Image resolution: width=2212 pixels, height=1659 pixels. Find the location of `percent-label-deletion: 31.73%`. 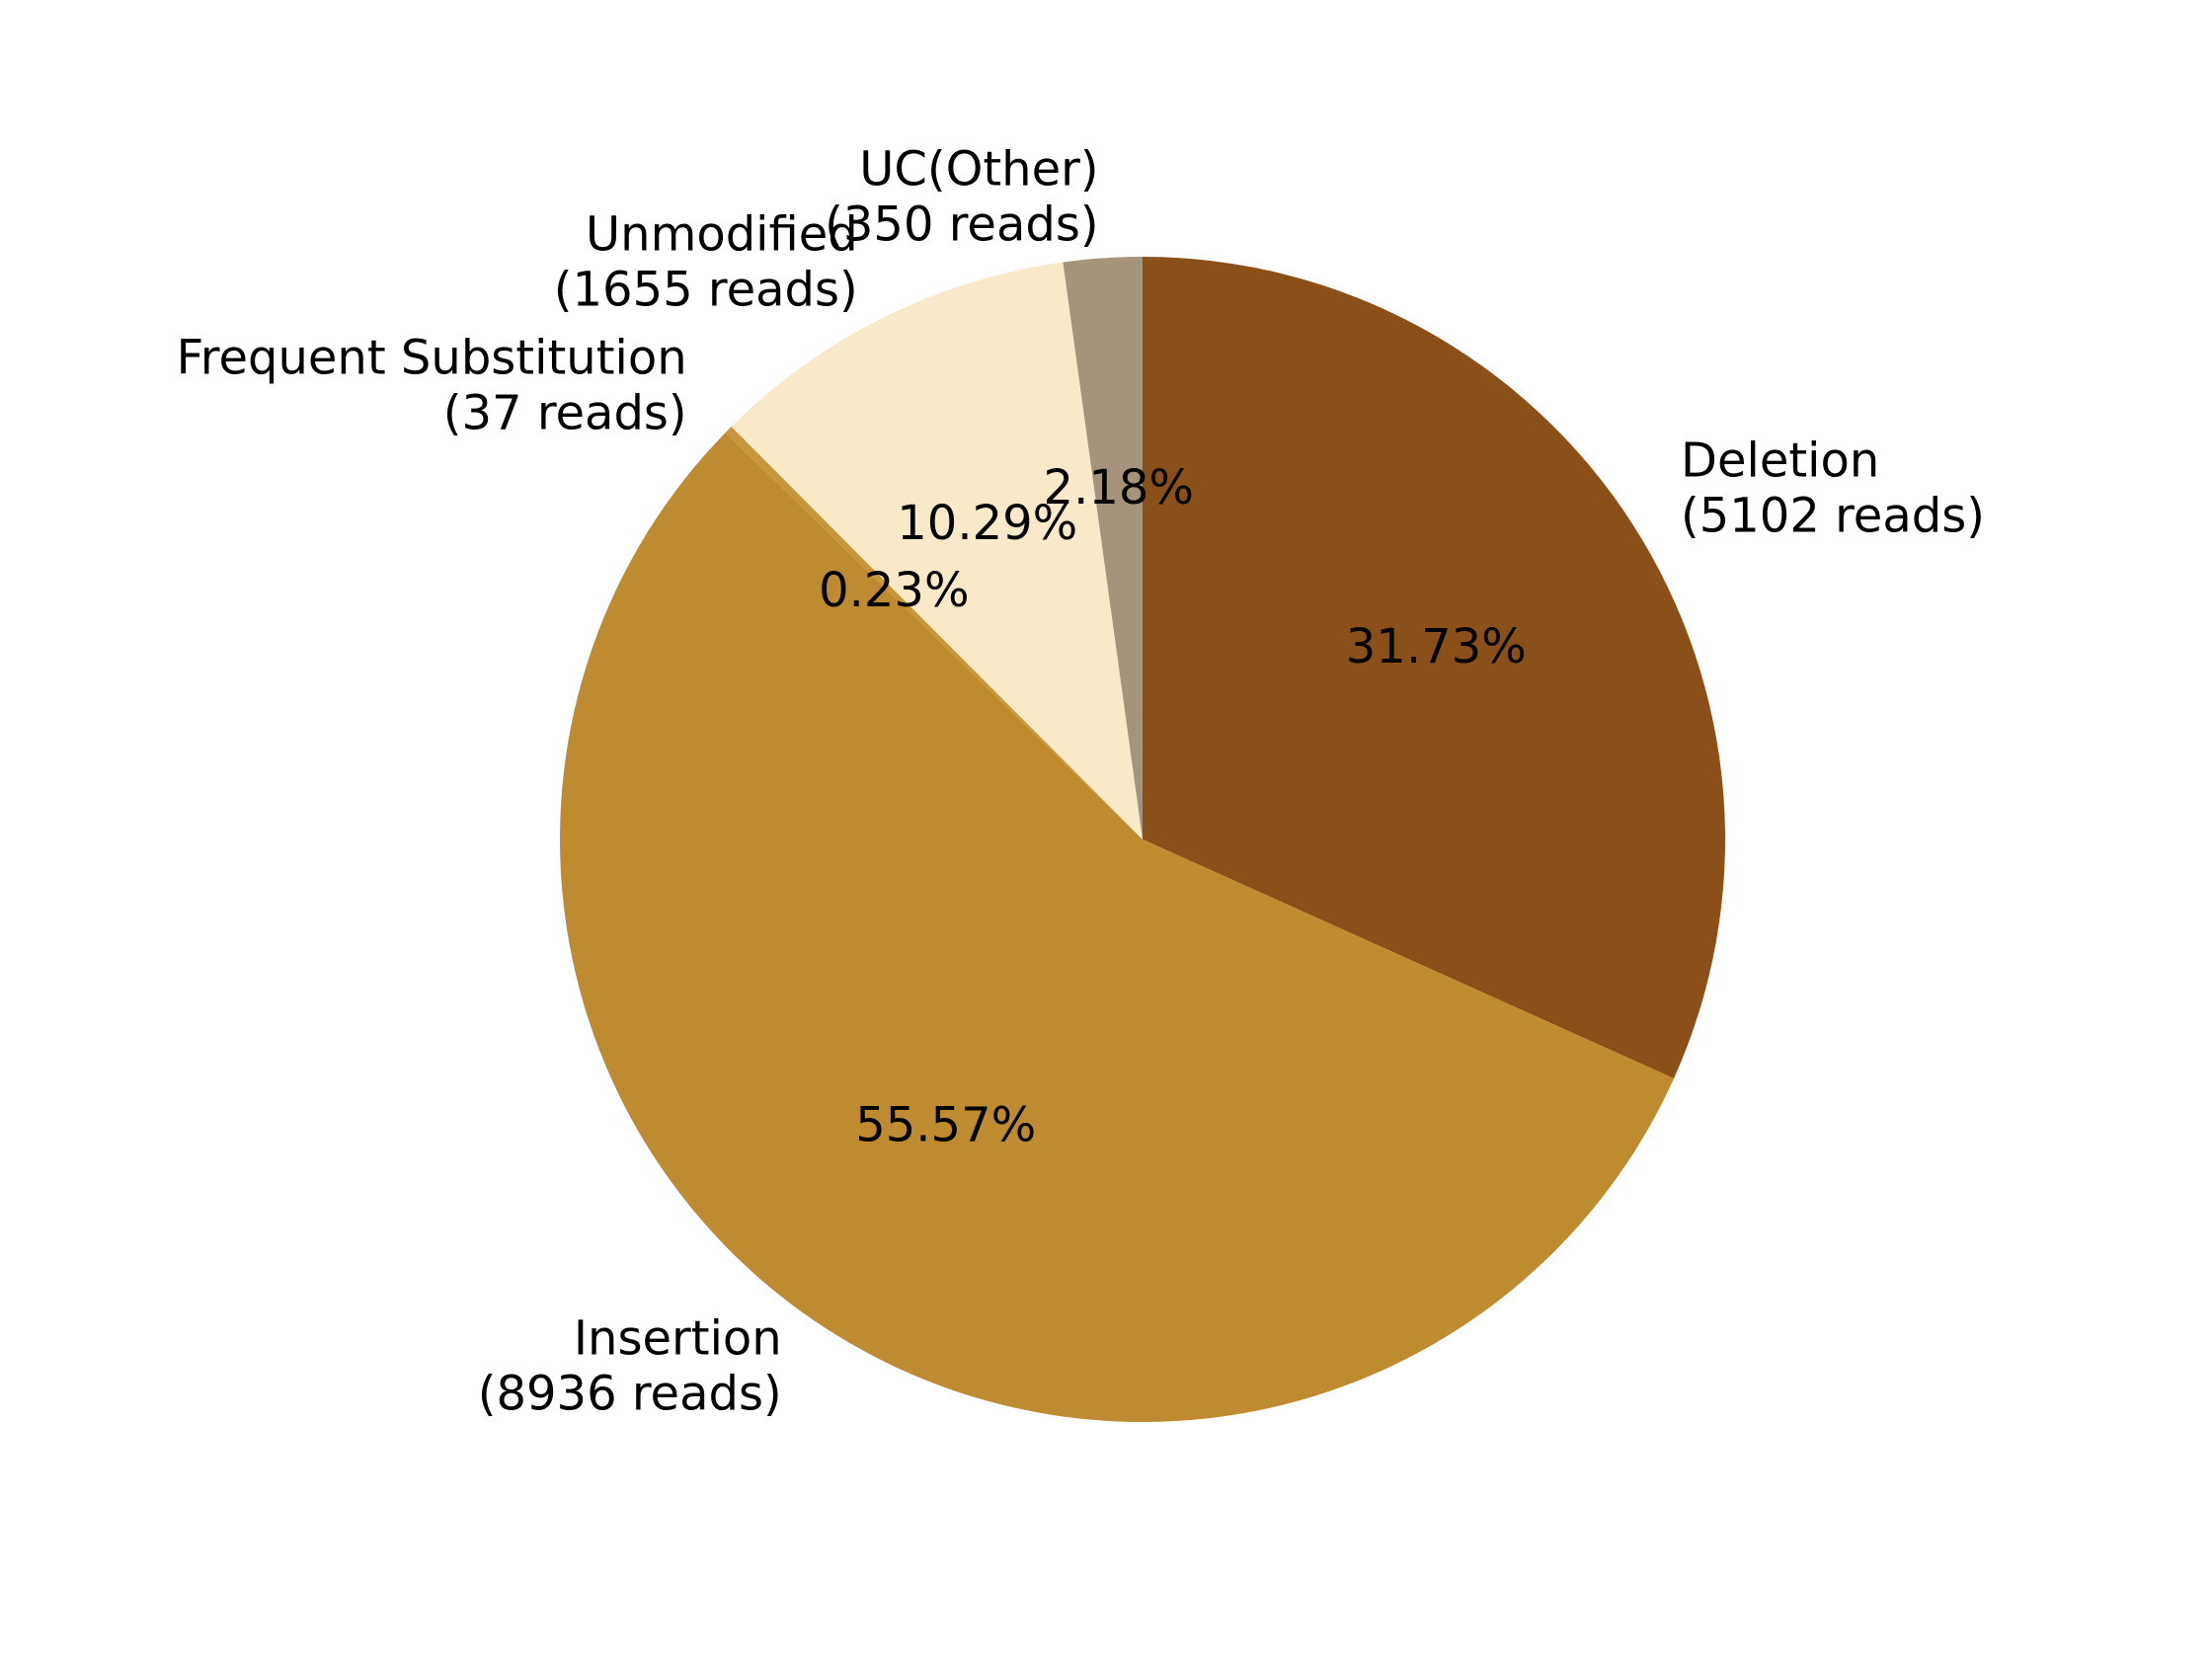

percent-label-deletion: 31.73% is located at coordinates (1437, 646).